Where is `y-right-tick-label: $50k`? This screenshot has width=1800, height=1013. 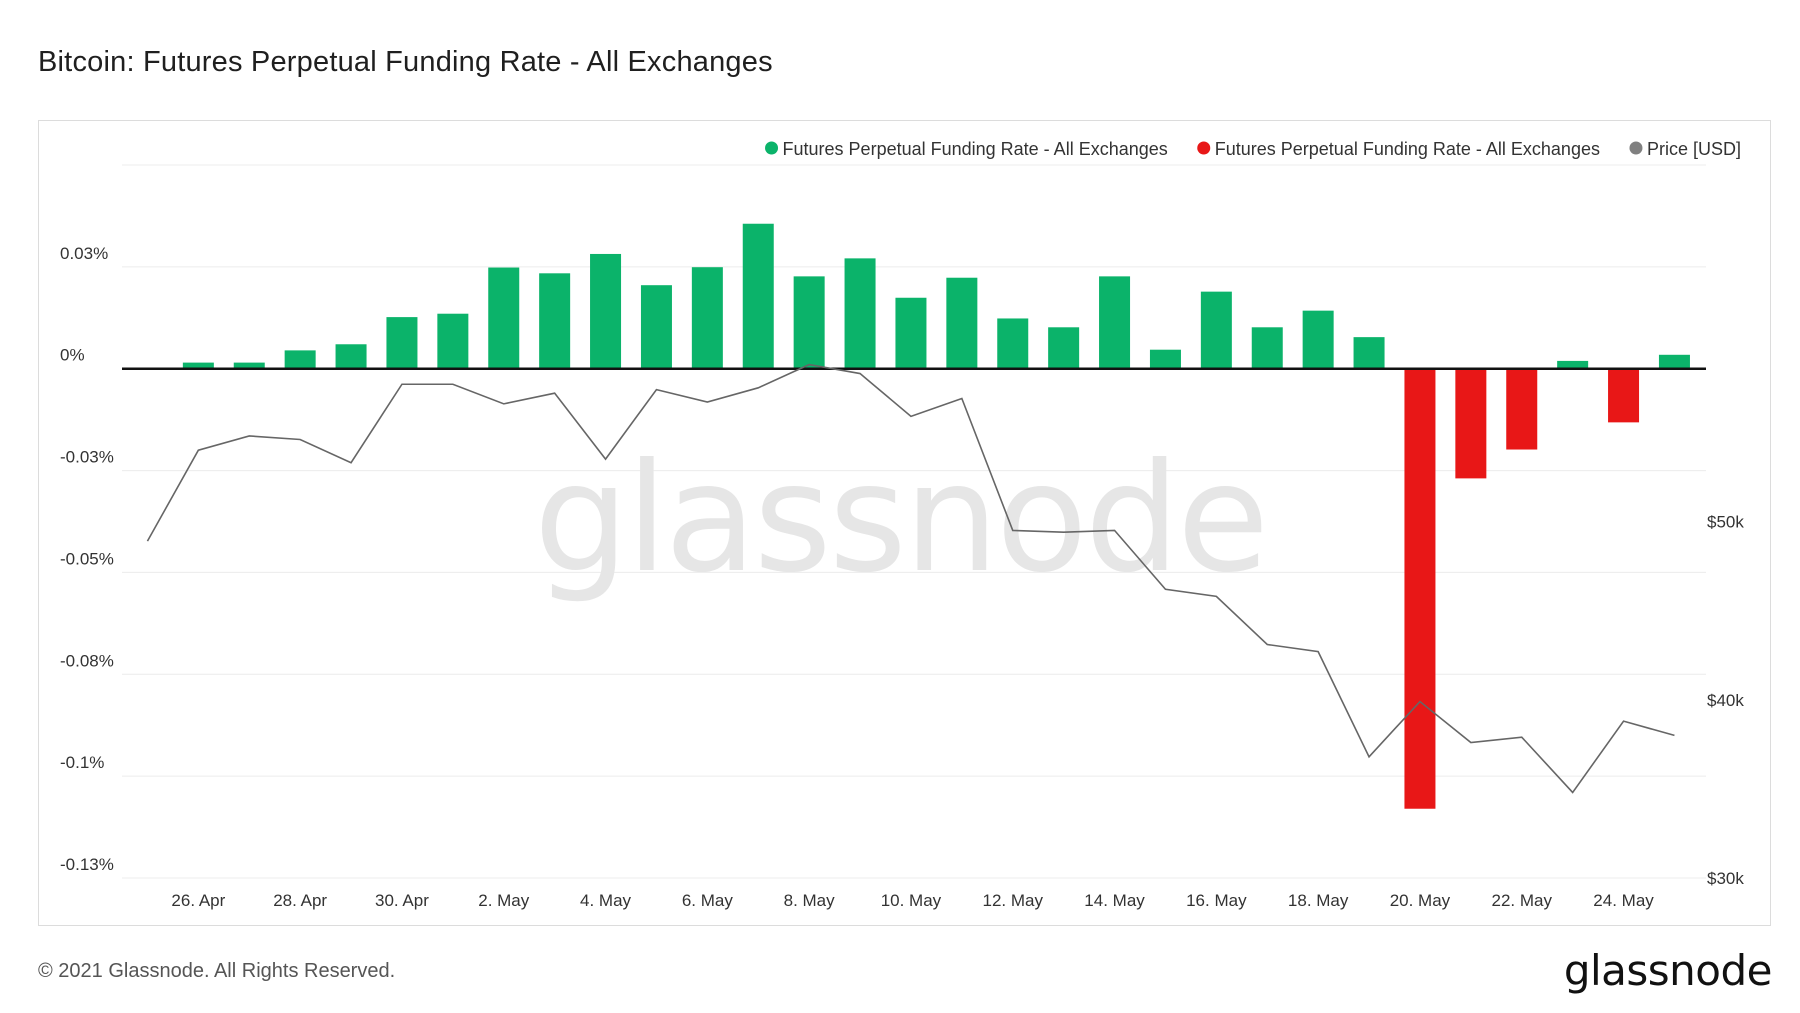
y-right-tick-label: $50k is located at coordinates (1725, 522).